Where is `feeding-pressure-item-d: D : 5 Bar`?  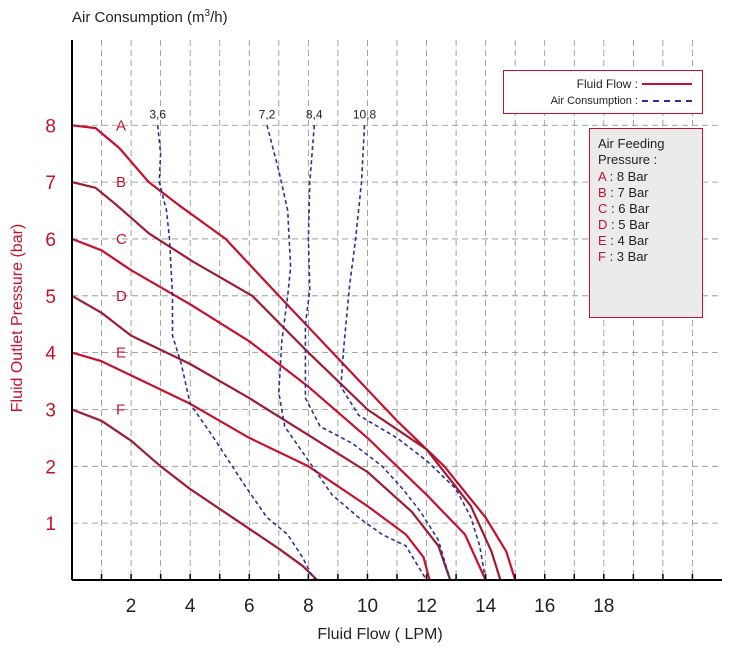 feeding-pressure-item-d: D : 5 Bar is located at coordinates (624, 224).